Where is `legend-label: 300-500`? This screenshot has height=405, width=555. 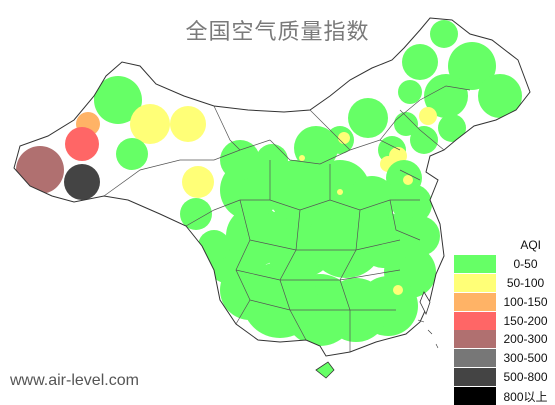 legend-label: 300-500 is located at coordinates (525, 358).